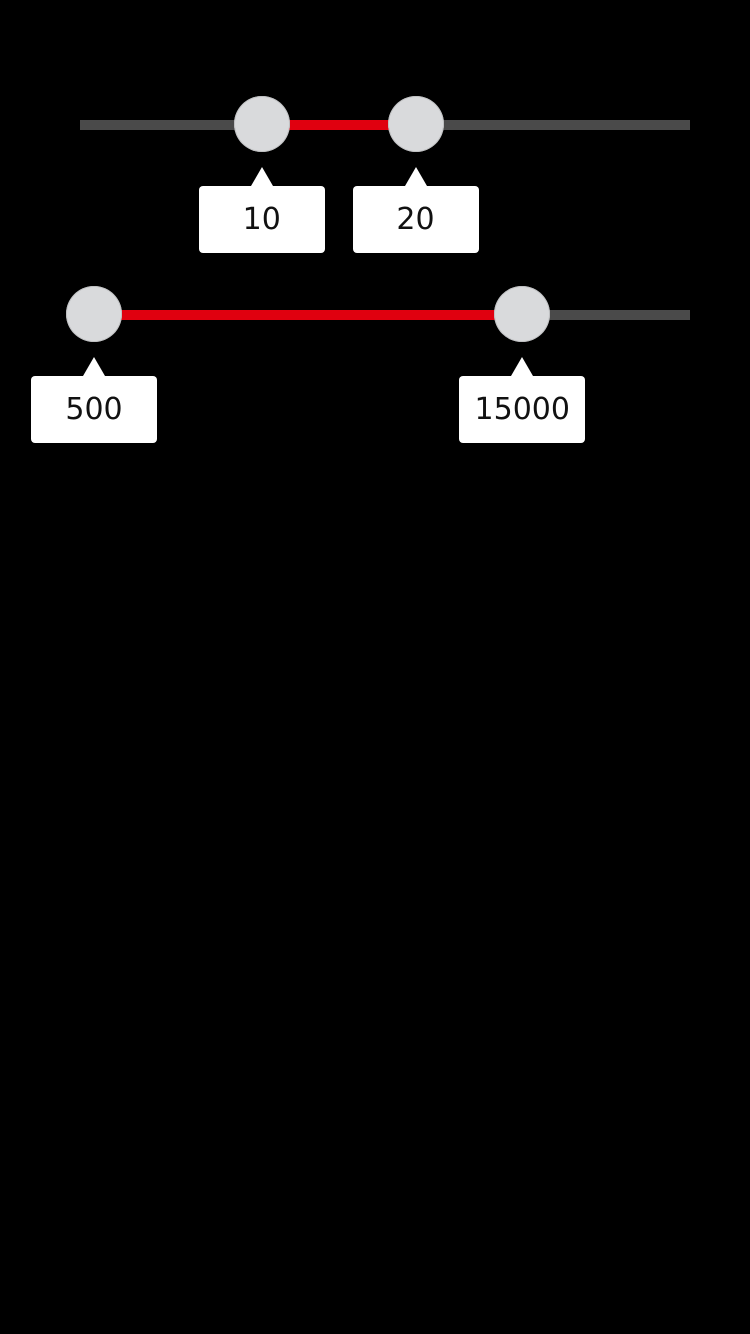 The height and width of the screenshot is (1334, 750). I want to click on slider-low-value-label: 500, so click(94, 400).